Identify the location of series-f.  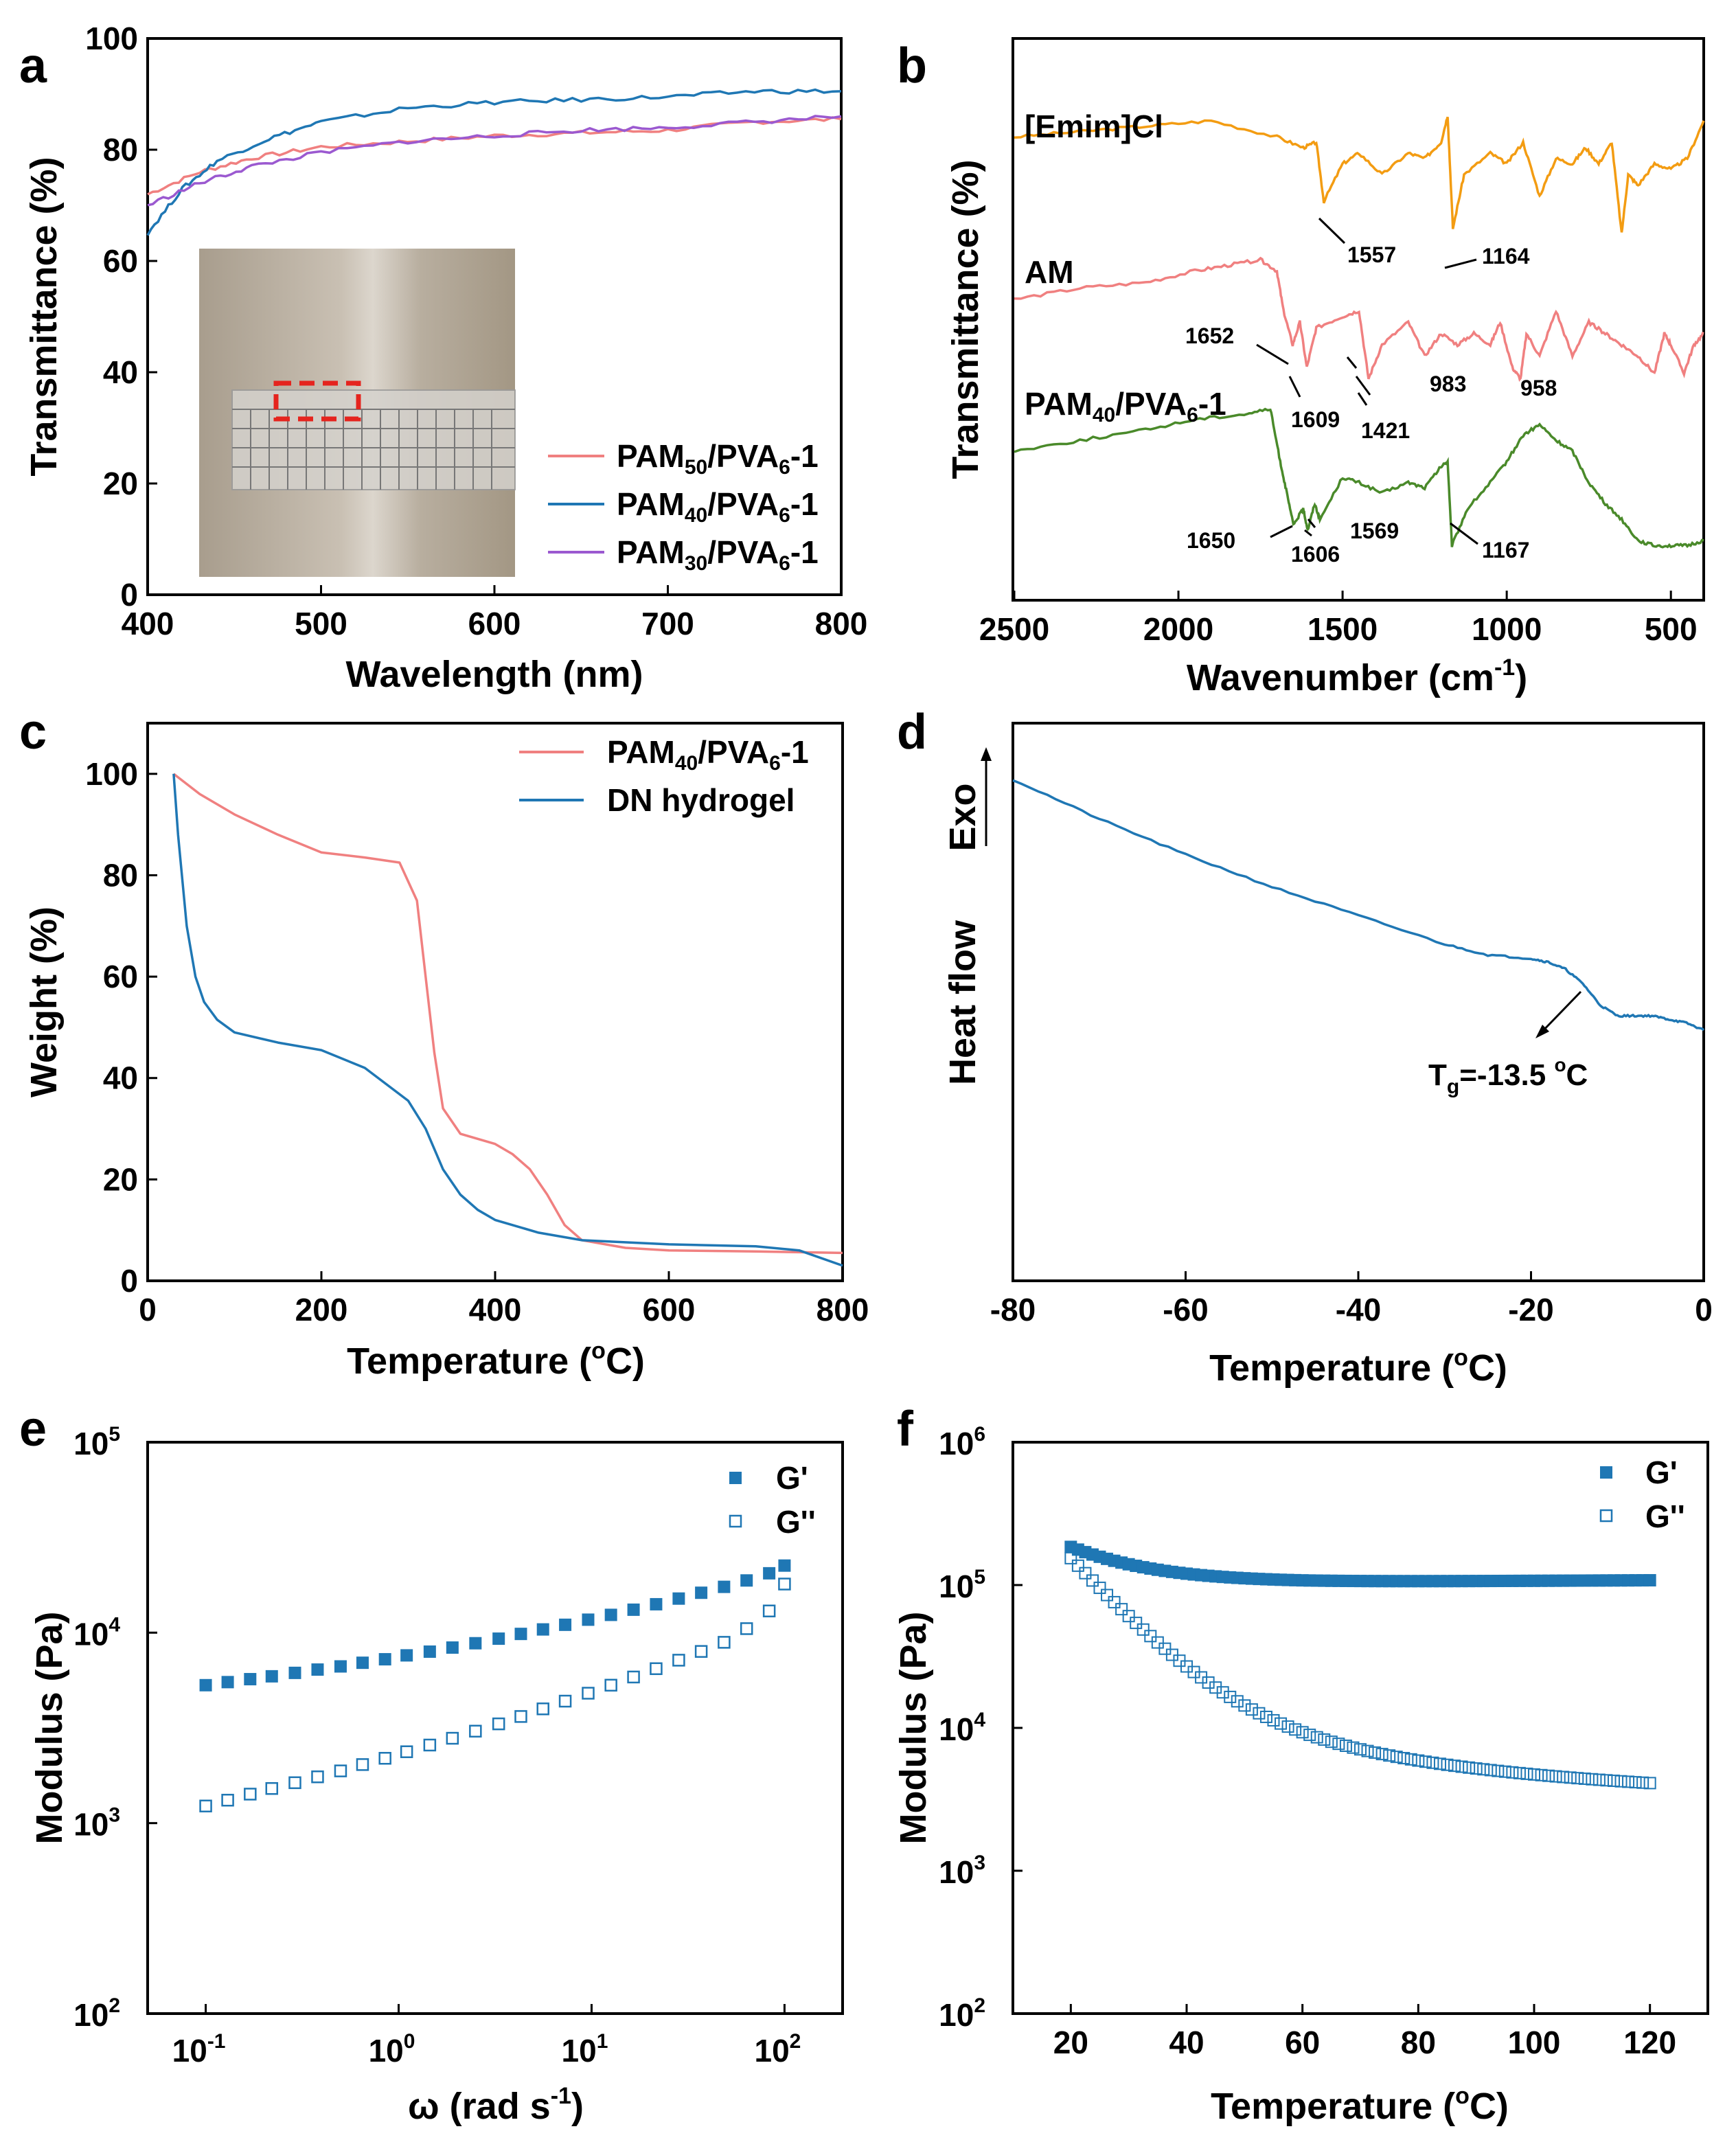
(1360, 1665).